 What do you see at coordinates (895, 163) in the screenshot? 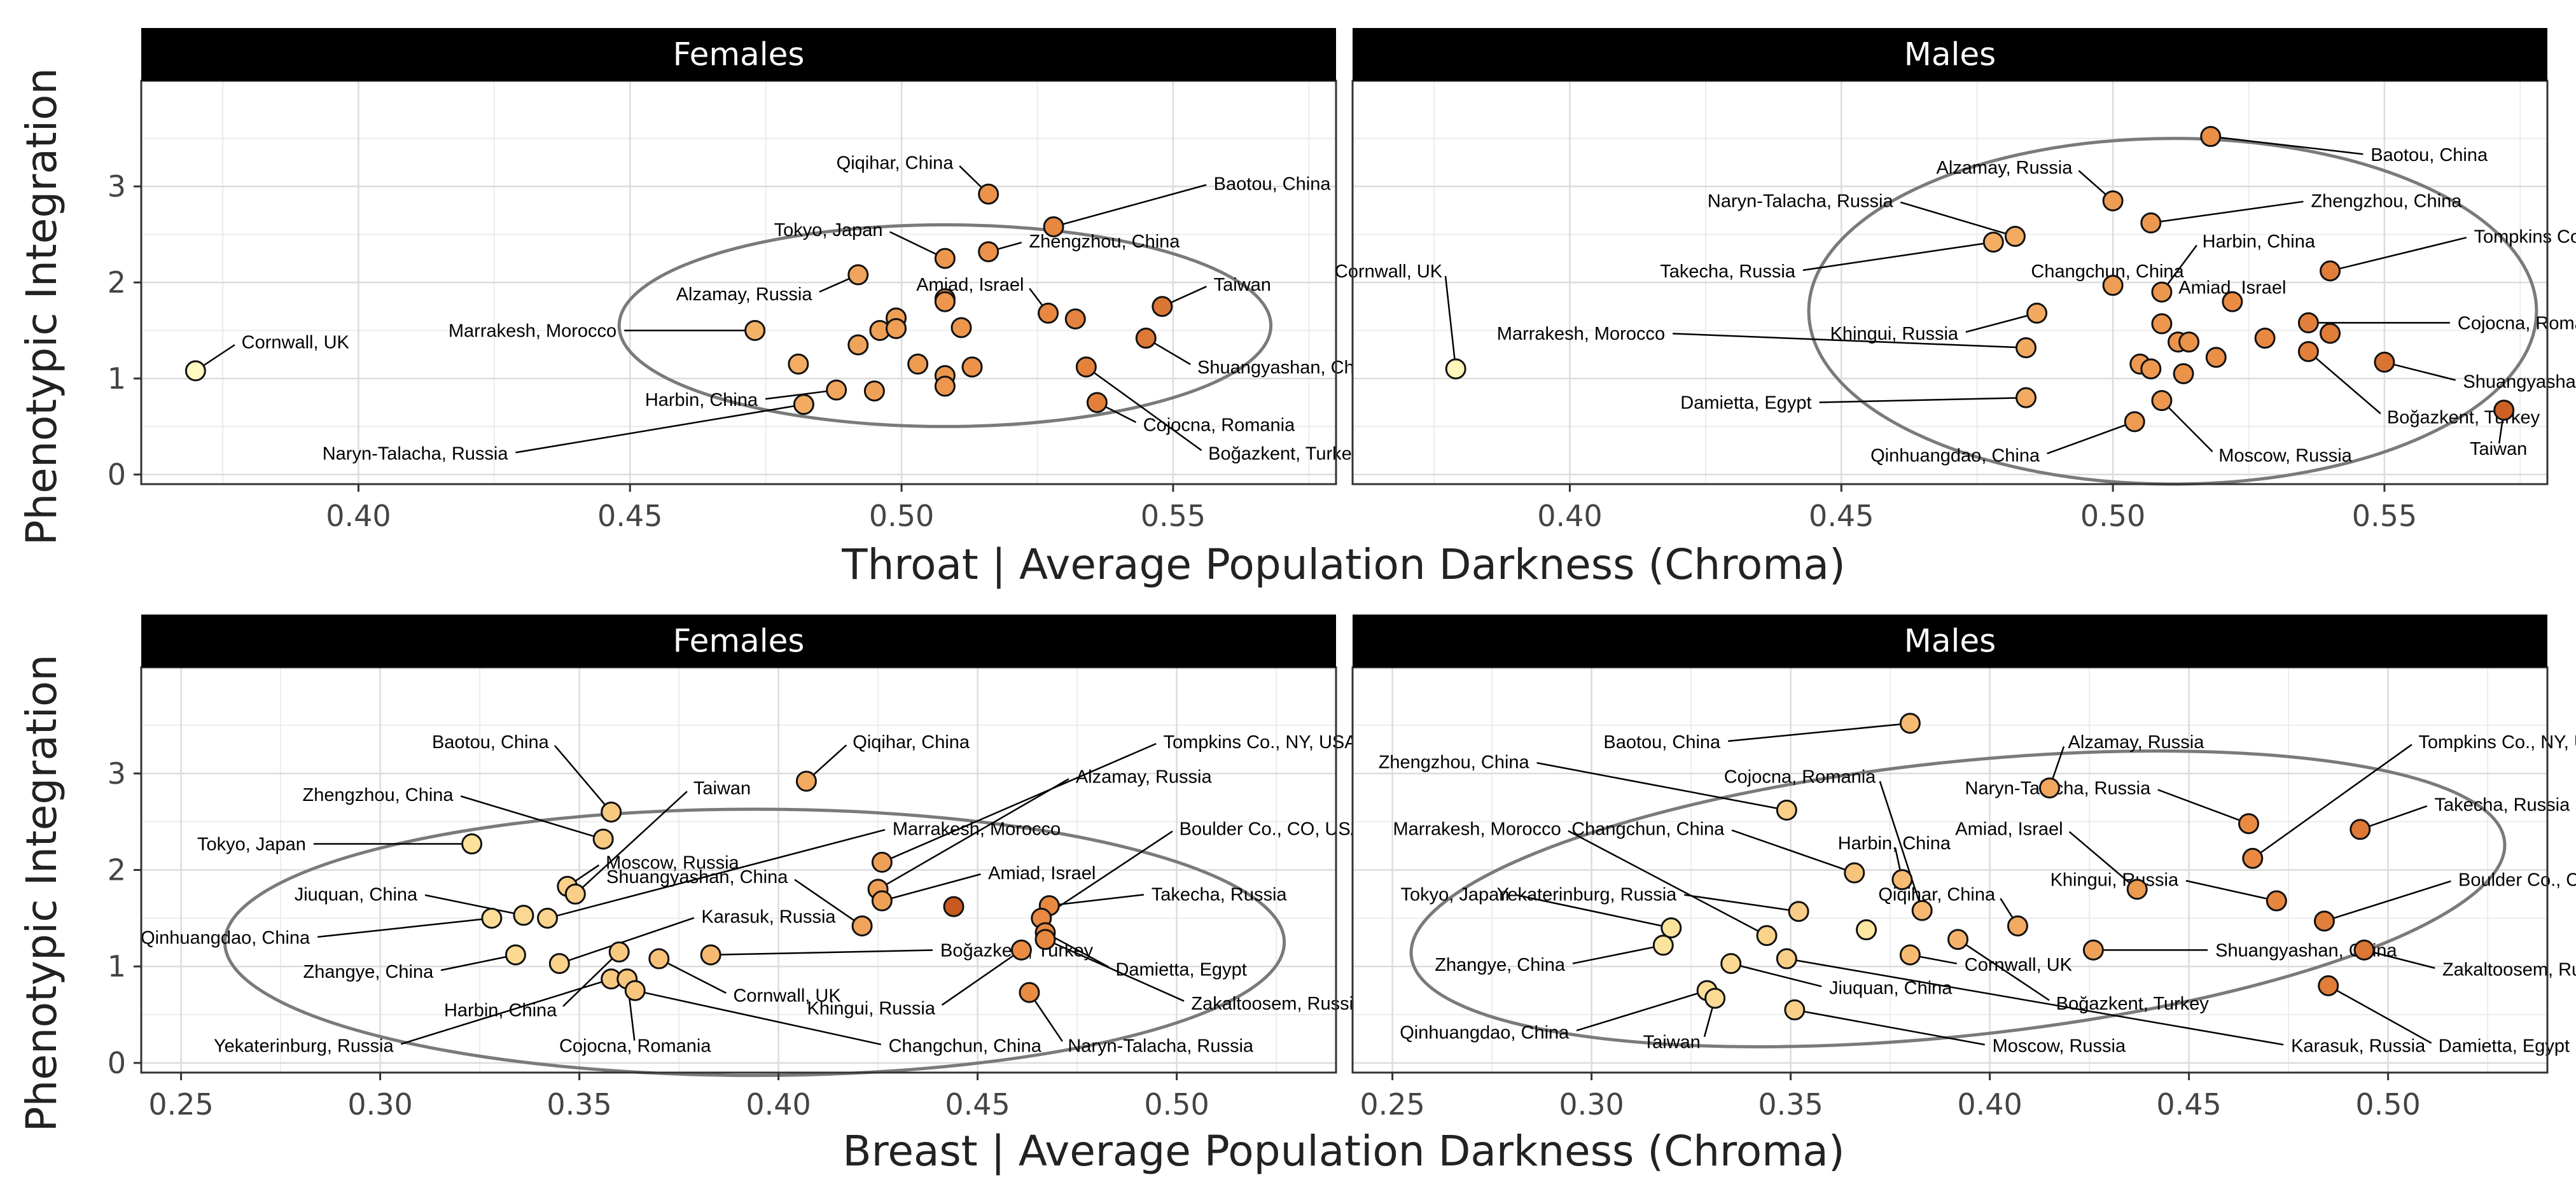
I see `point-label: Qiqihar, China` at bounding box center [895, 163].